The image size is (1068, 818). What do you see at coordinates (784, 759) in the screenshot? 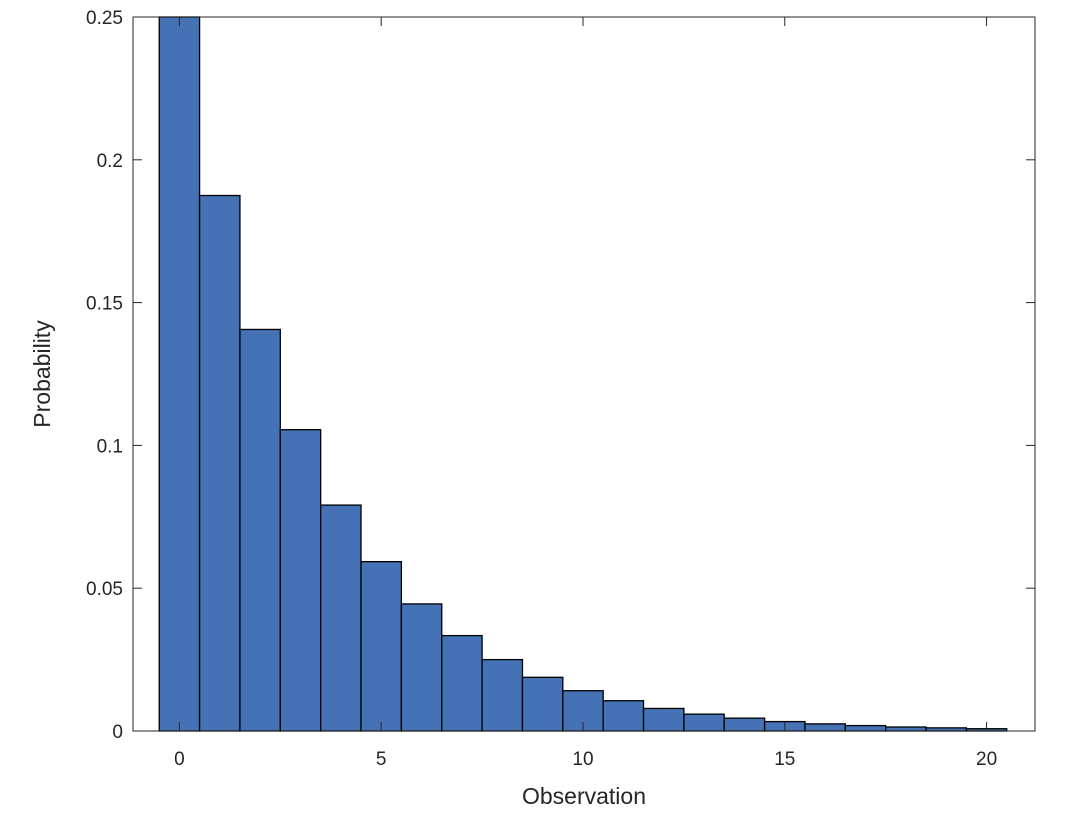
I see `x-tick-label: 15` at bounding box center [784, 759].